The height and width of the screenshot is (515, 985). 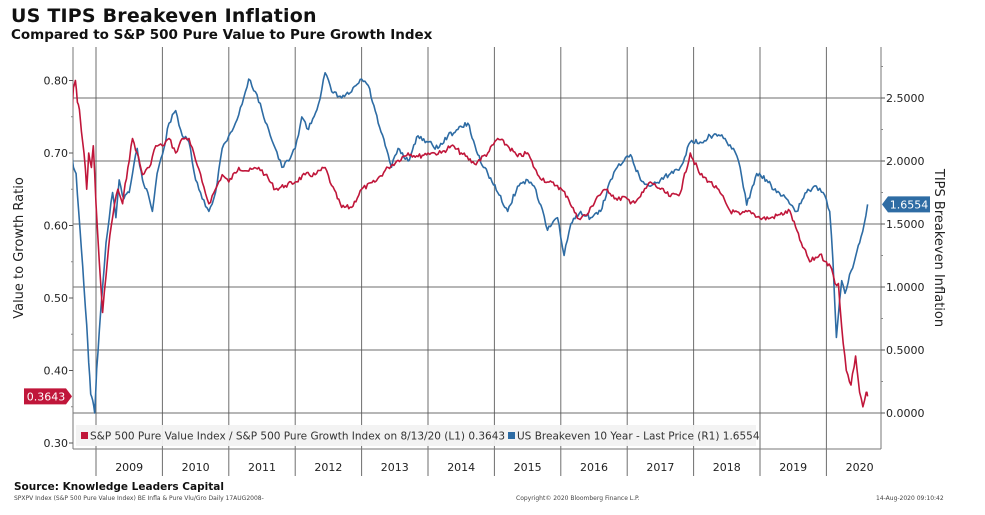 I want to click on callout-value-growth, so click(x=48, y=396).